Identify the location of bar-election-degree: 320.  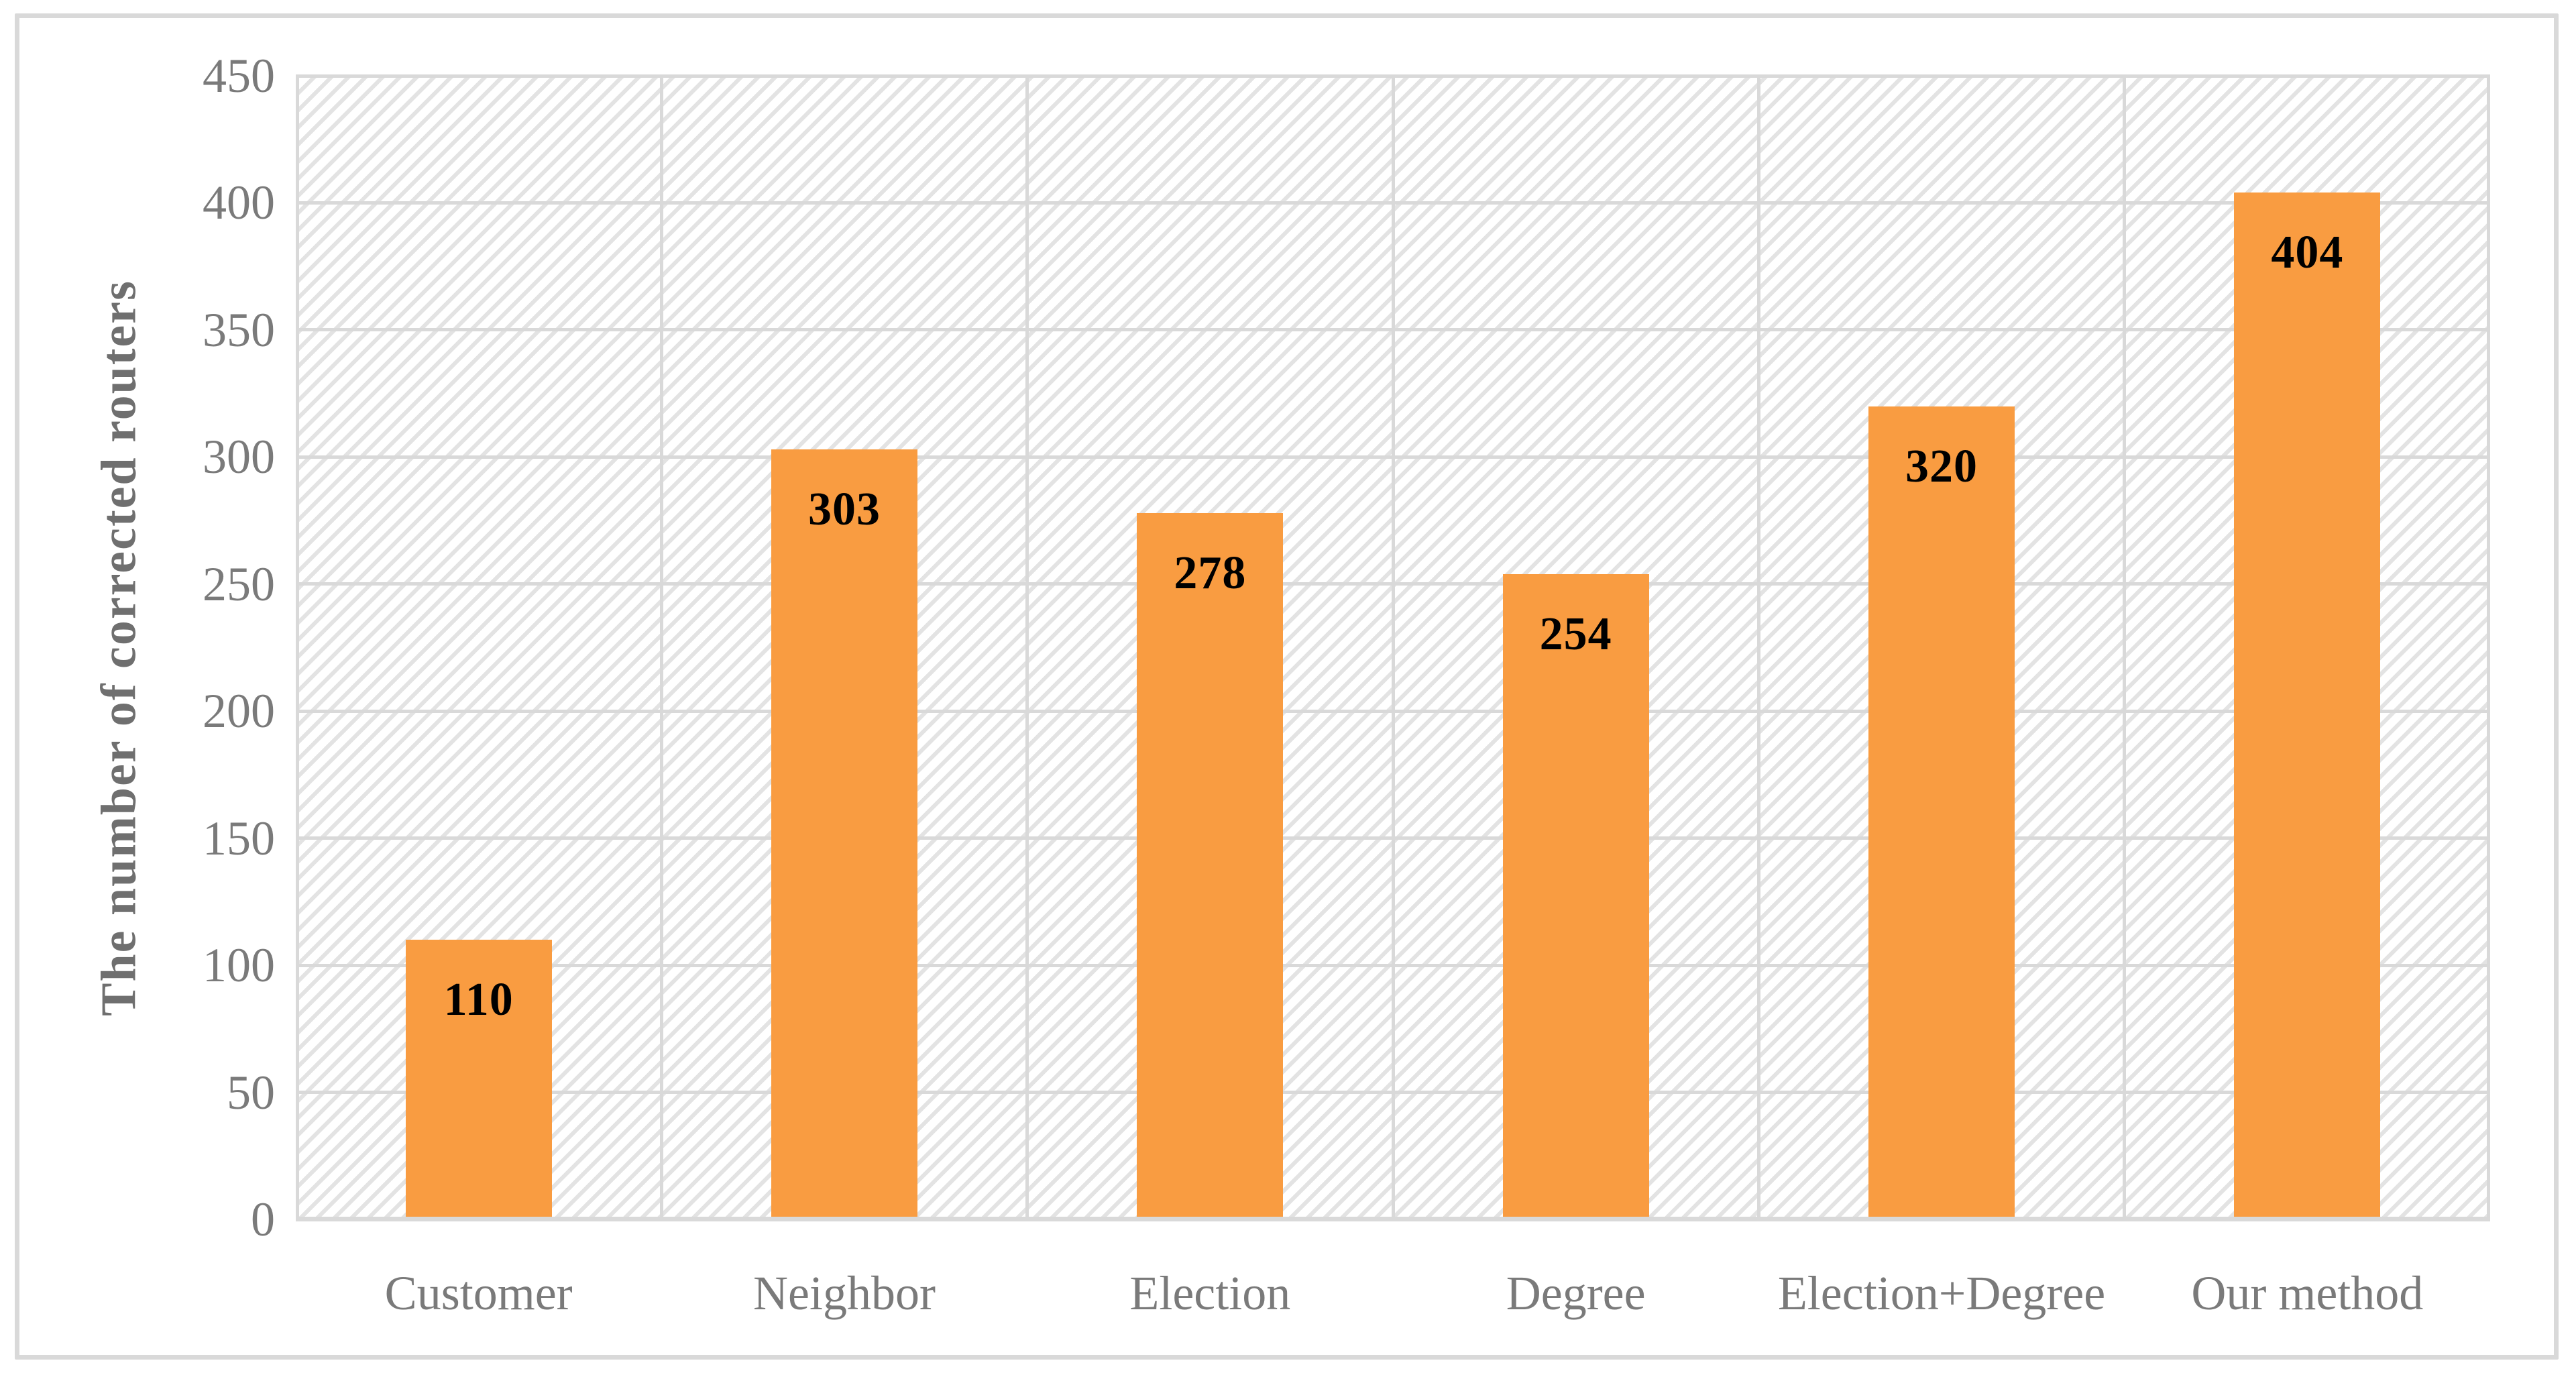
(1941, 812).